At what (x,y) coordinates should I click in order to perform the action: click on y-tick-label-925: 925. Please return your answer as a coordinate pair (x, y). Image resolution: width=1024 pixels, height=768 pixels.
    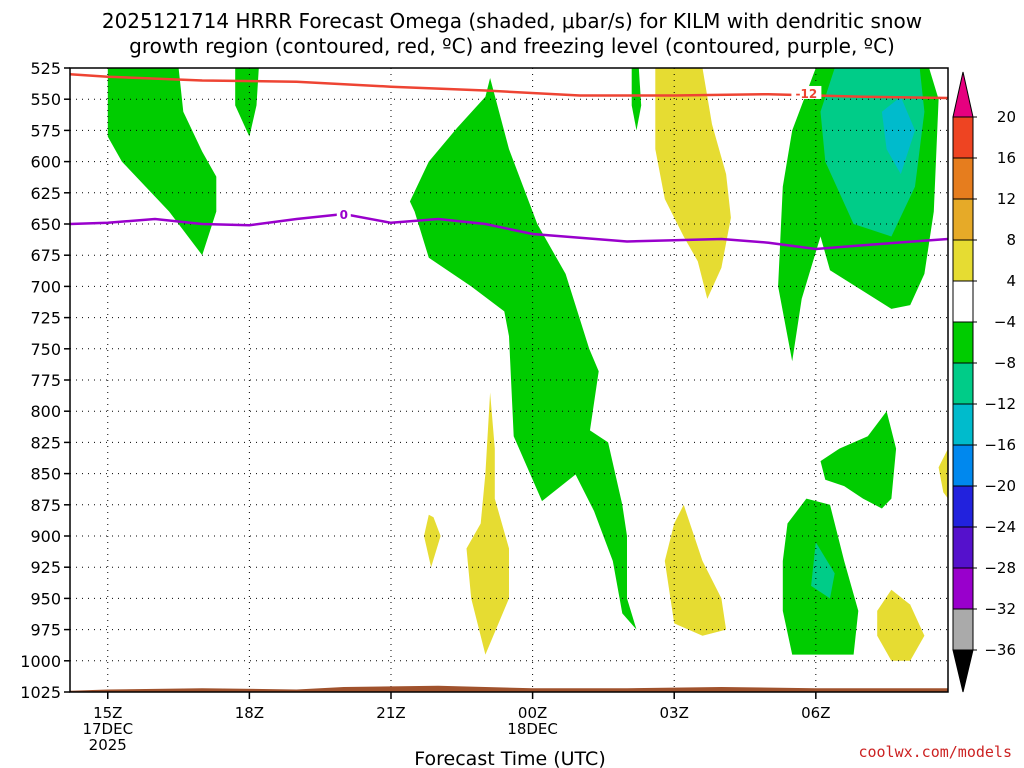
    Looking at the image, I should click on (45, 567).